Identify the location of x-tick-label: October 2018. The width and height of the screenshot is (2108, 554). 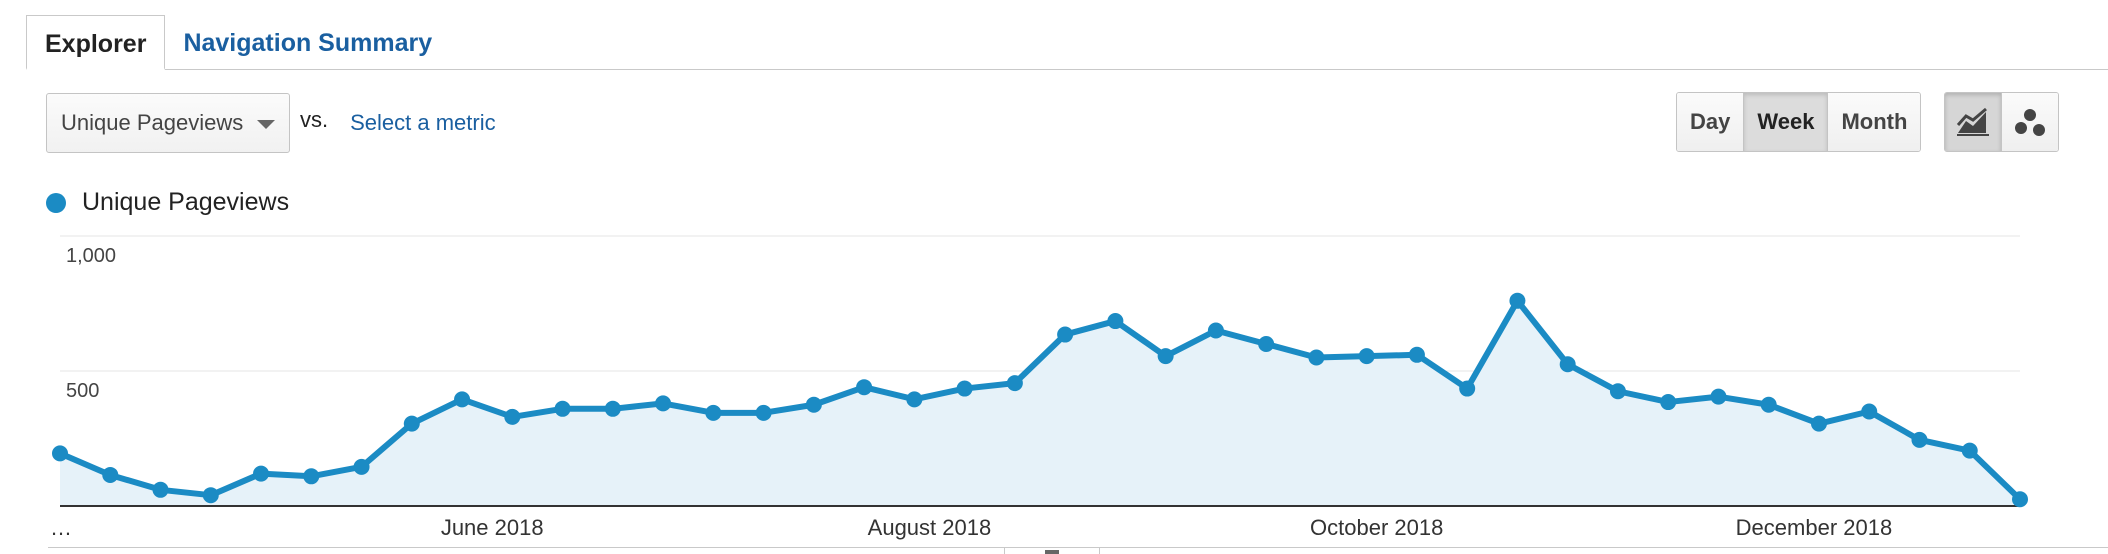
(1376, 527).